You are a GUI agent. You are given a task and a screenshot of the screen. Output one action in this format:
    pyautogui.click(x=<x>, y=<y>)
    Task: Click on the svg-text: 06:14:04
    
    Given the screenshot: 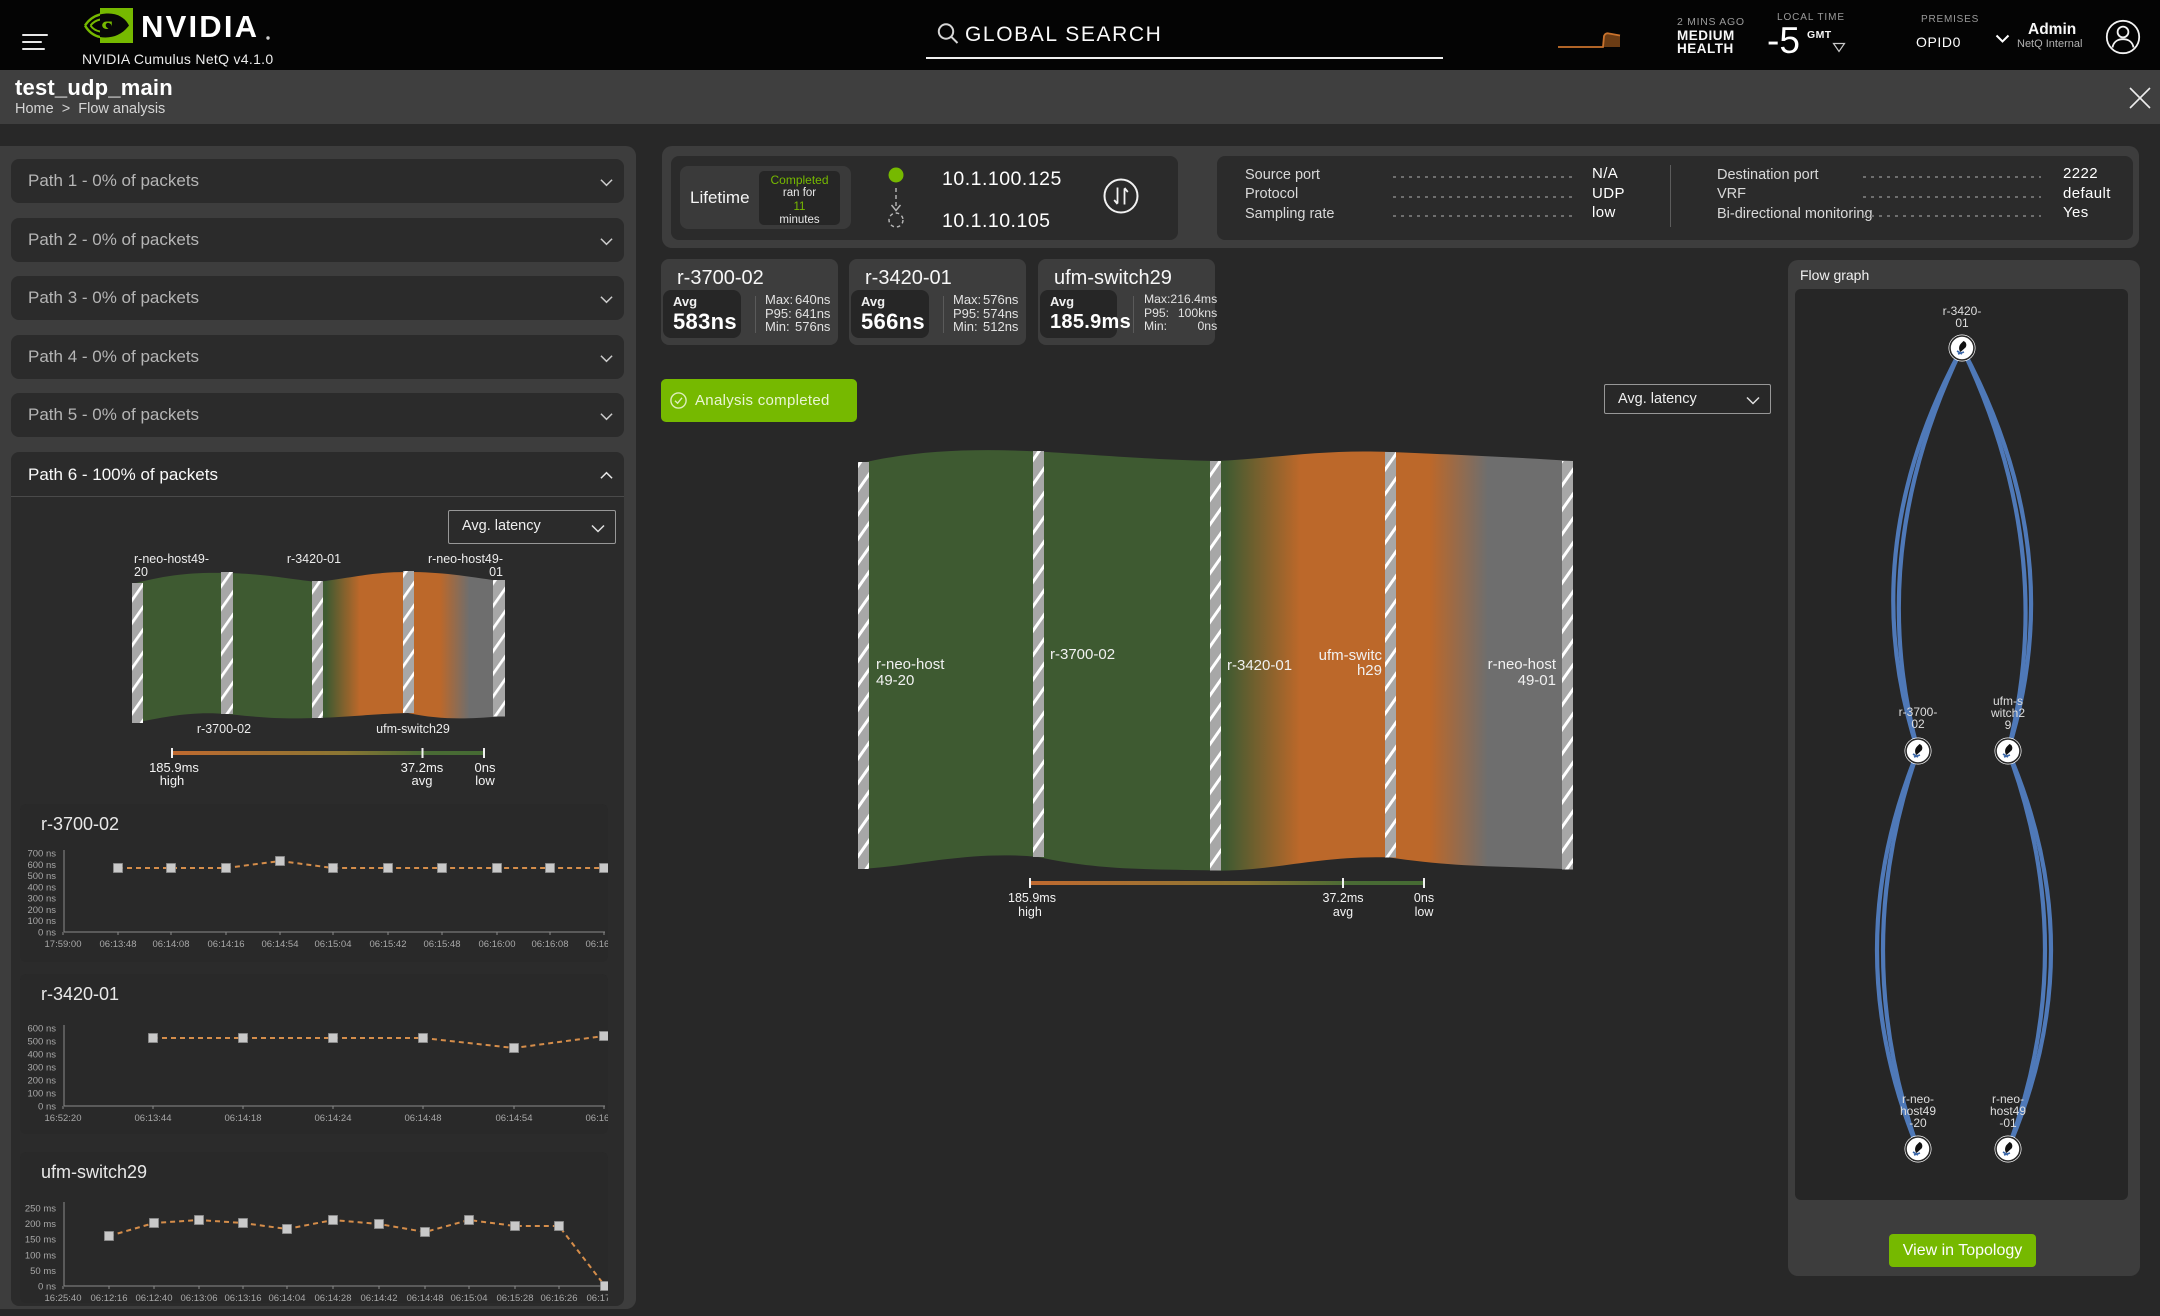 What is the action you would take?
    pyautogui.click(x=287, y=1298)
    